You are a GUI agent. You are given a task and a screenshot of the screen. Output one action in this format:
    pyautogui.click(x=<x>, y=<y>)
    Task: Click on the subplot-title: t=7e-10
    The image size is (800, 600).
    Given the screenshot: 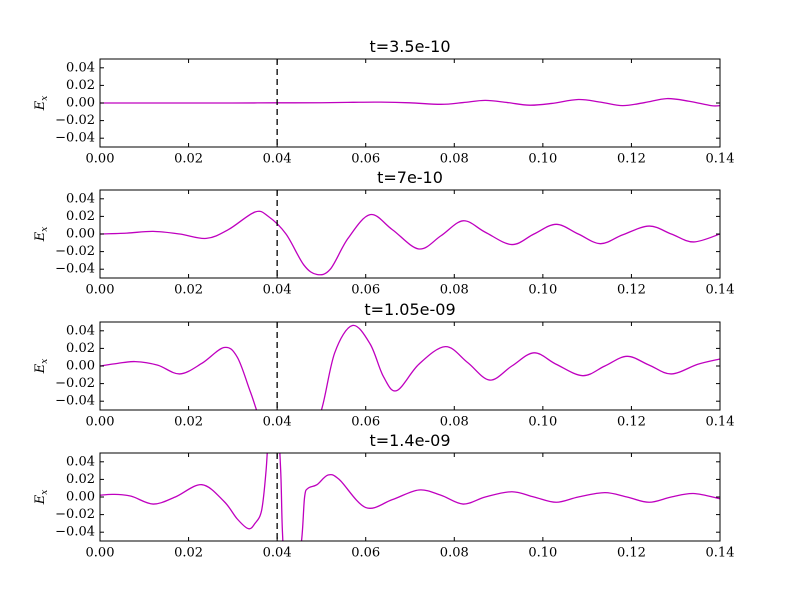 What is the action you would take?
    pyautogui.click(x=410, y=177)
    